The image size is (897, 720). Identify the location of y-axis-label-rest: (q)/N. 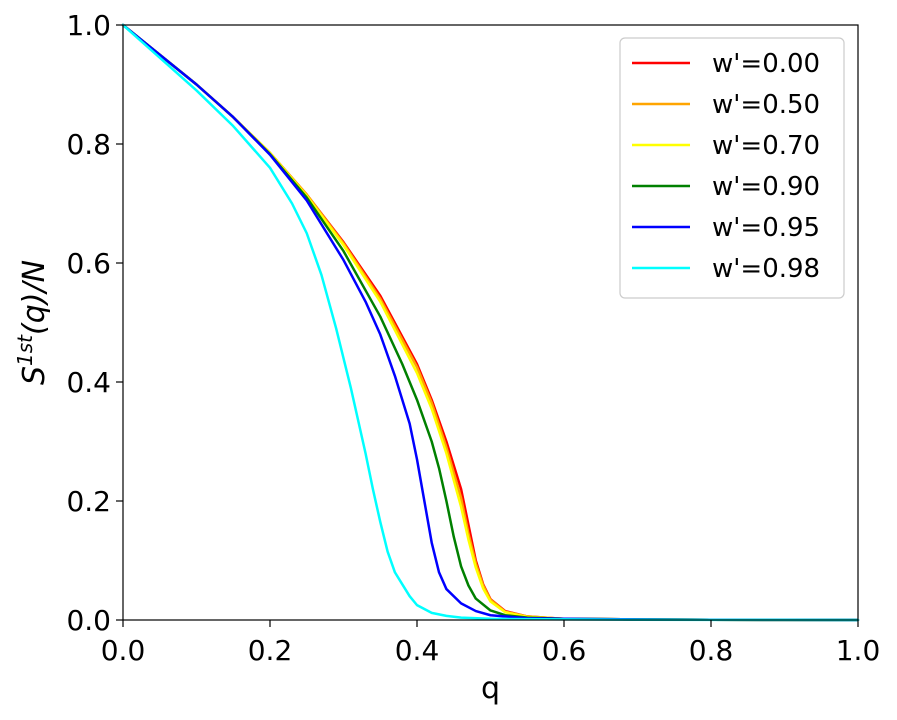
(34, 297).